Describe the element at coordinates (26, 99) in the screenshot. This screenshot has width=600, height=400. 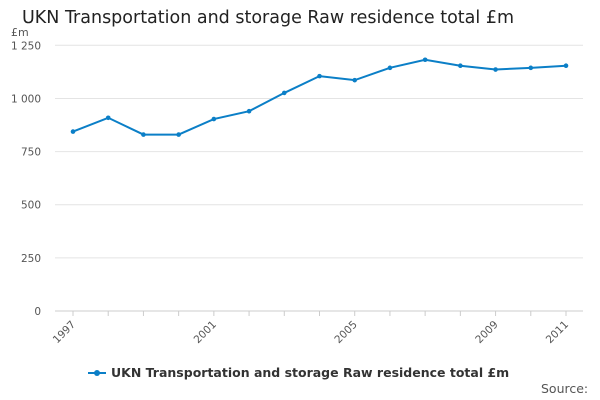
I see `y-tick-label: 1 000` at that location.